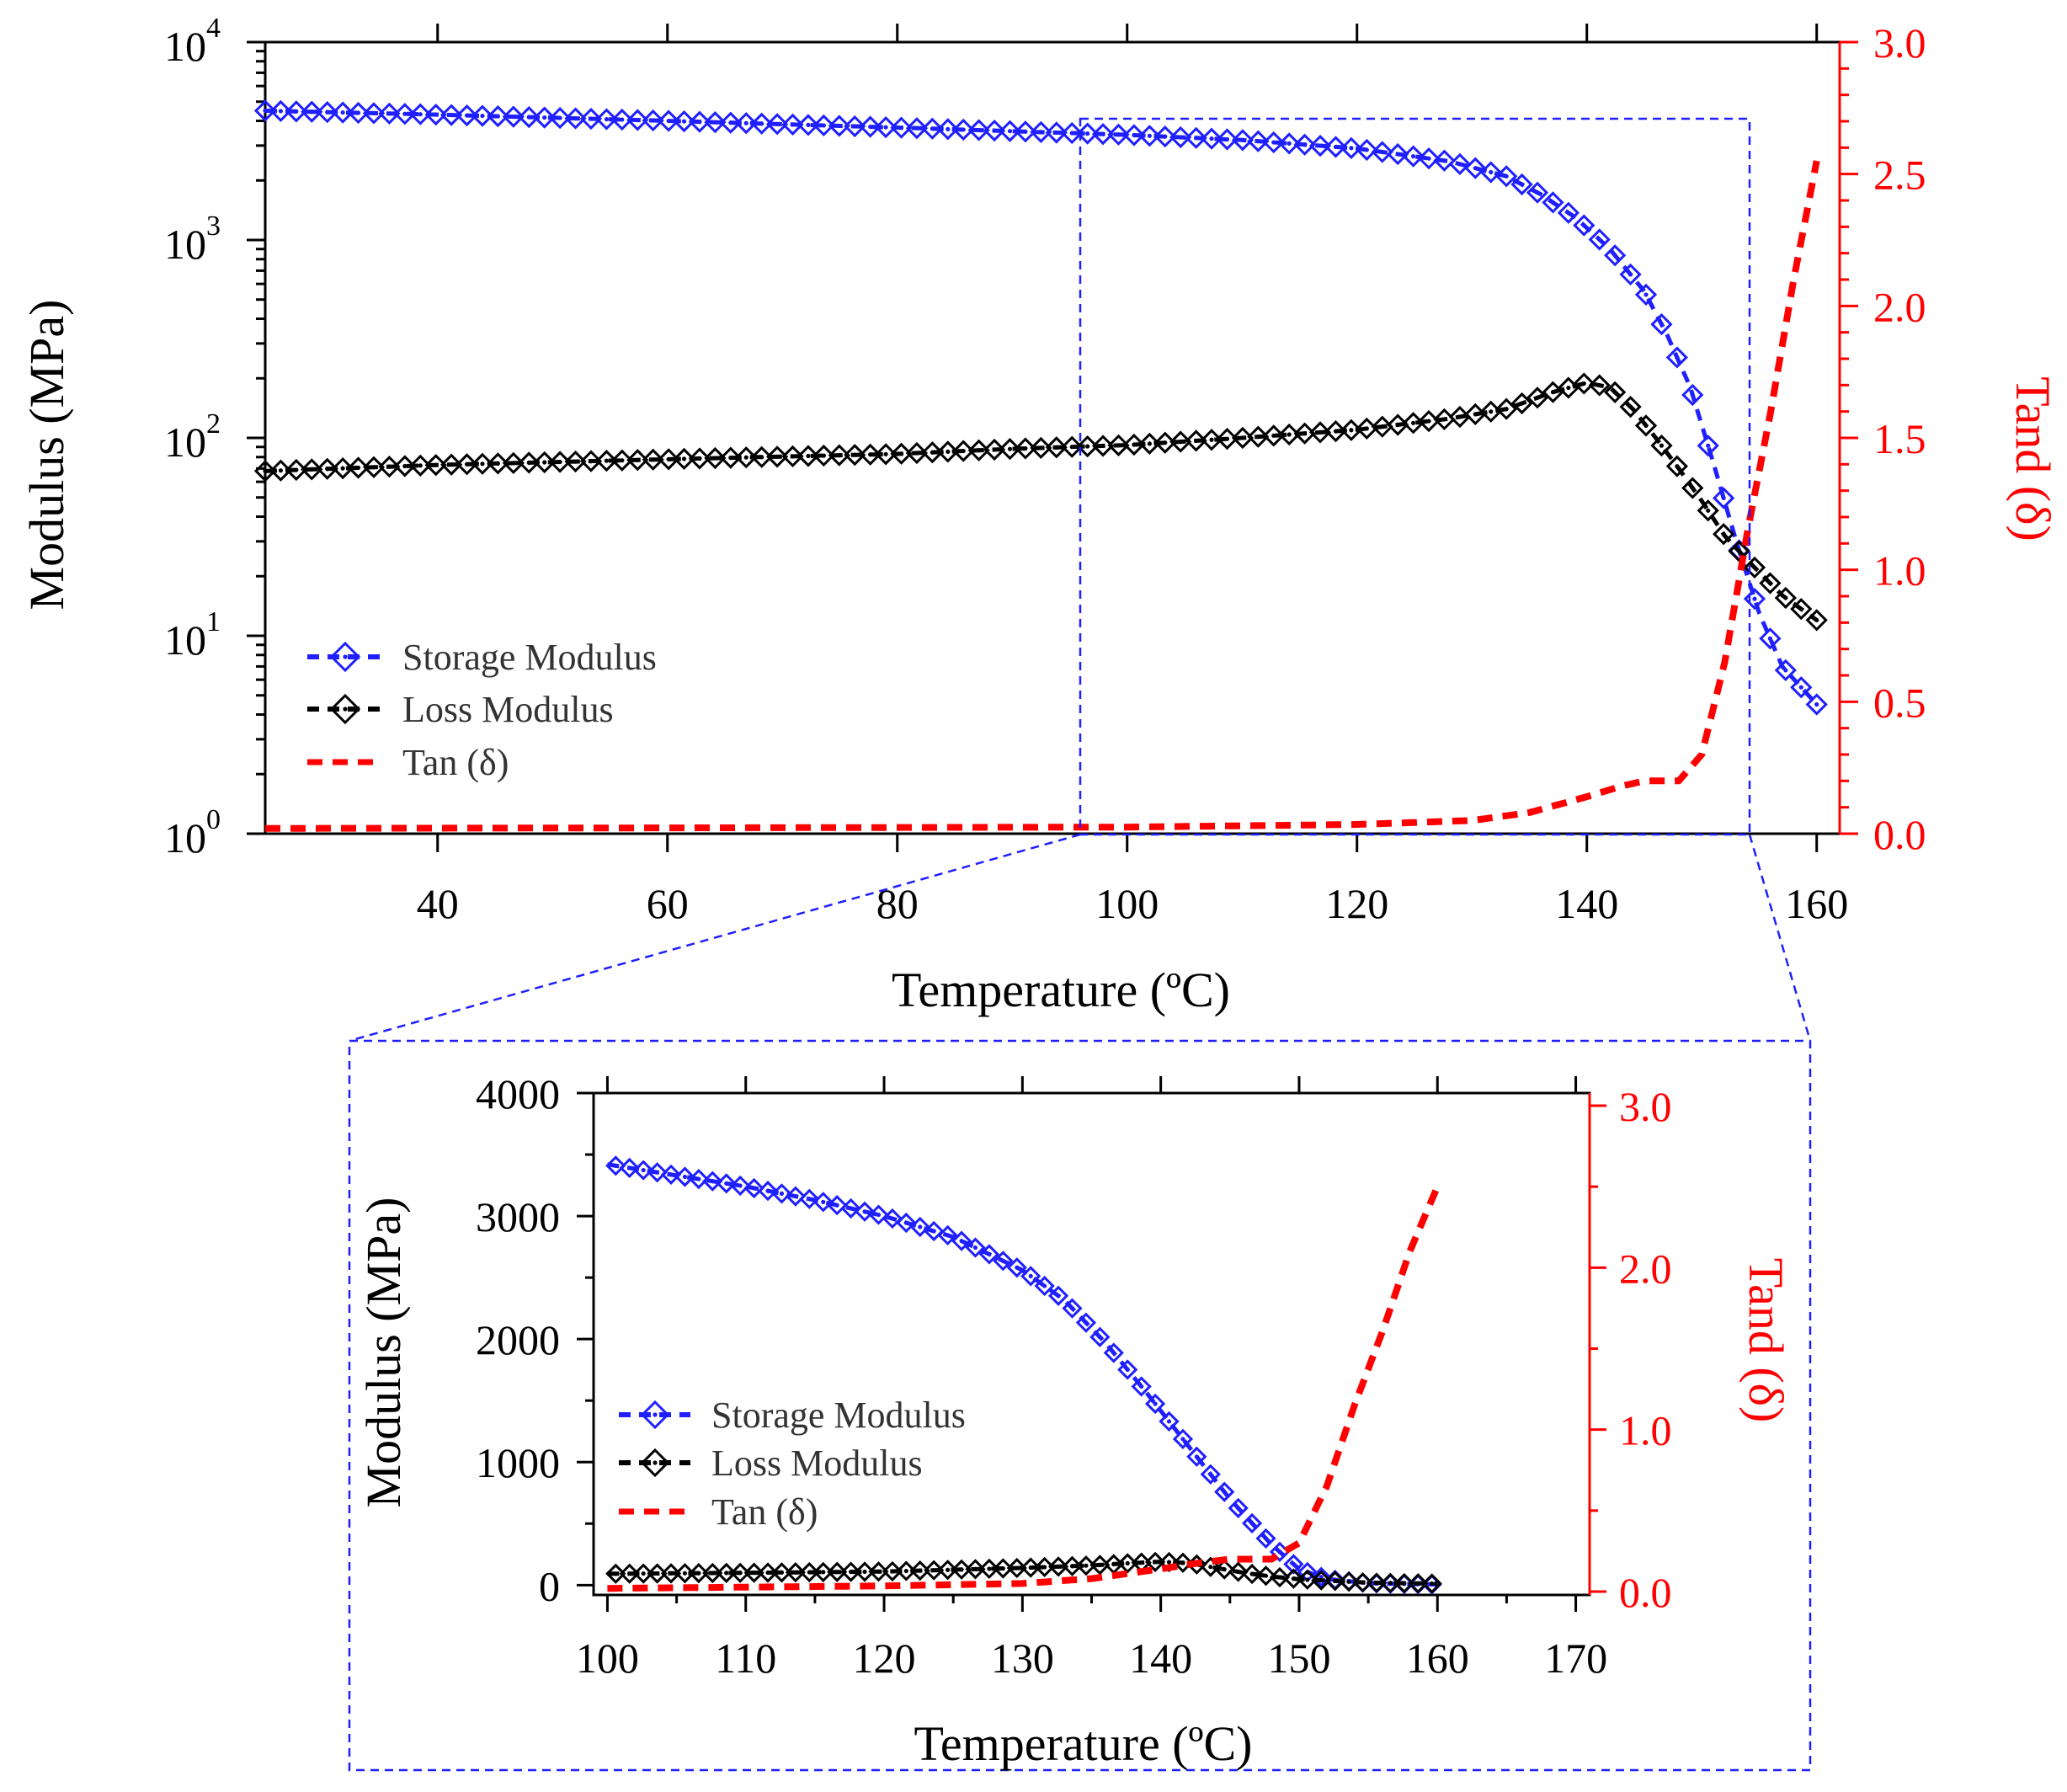 The height and width of the screenshot is (1792, 2067). Describe the element at coordinates (192, 437) in the screenshot. I see `main-y-left-tick-label: 102` at that location.